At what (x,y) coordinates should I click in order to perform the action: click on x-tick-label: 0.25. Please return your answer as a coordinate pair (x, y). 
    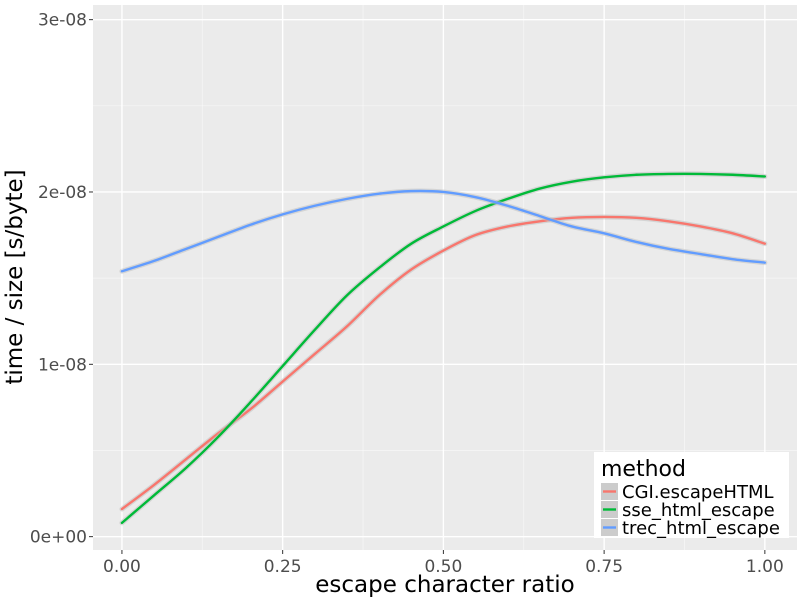
    Looking at the image, I should click on (283, 567).